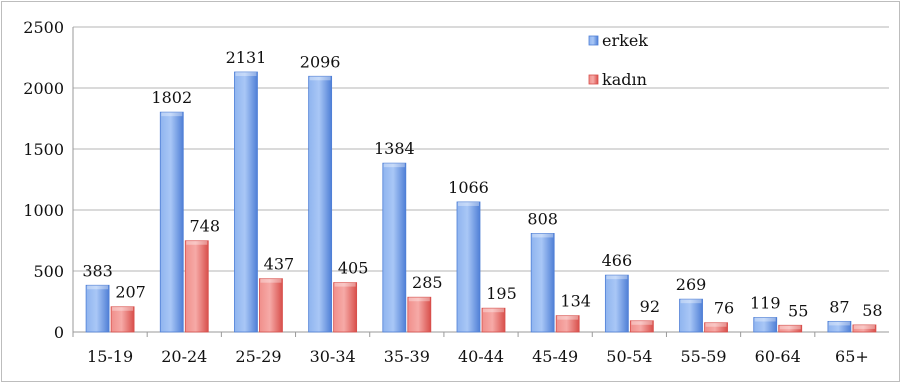  What do you see at coordinates (703, 356) in the screenshot?
I see `x-tick-label: 55-59` at bounding box center [703, 356].